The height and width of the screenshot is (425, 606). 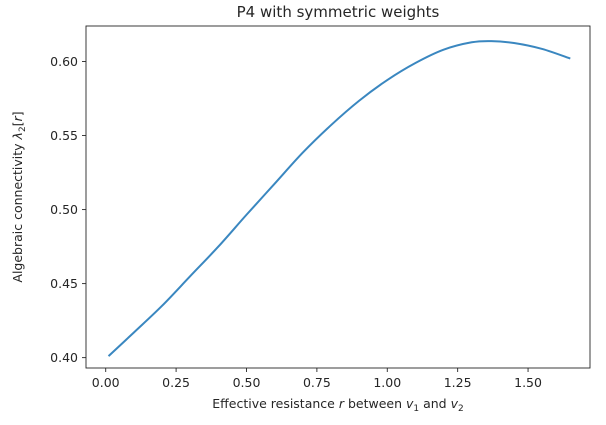 I want to click on label-part: Algebraic connectivity, so click(x=17, y=210).